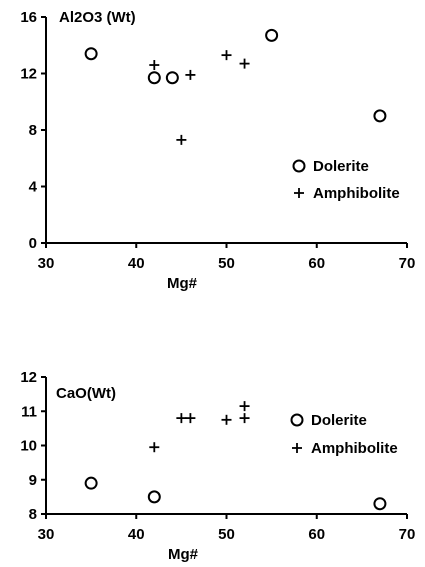 This screenshot has width=425, height=567. I want to click on chart-title: CaO(Wt), so click(86, 393).